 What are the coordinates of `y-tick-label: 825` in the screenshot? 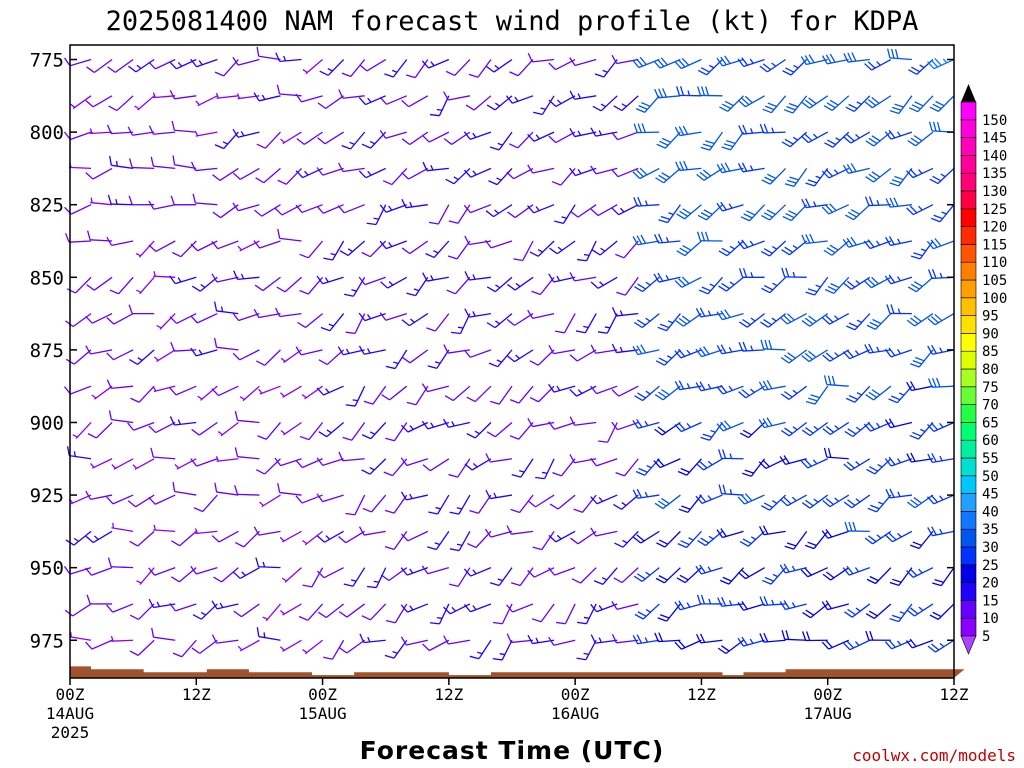 It's located at (47, 206).